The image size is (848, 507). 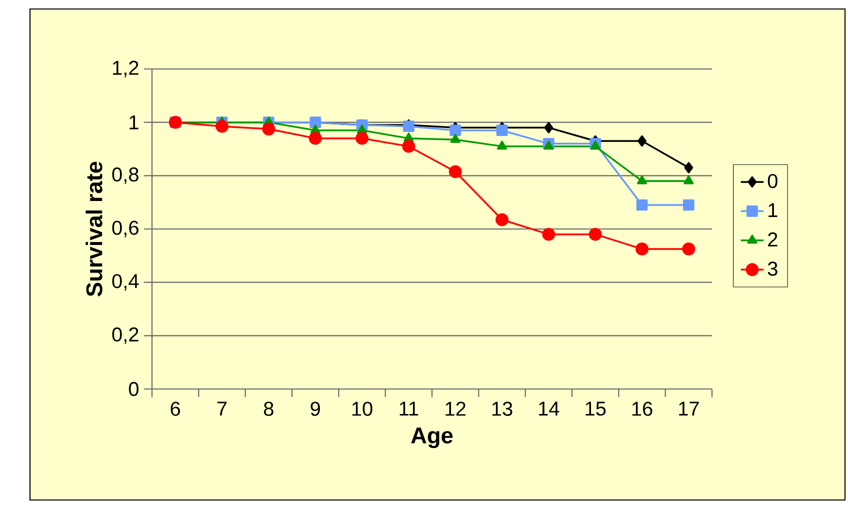 What do you see at coordinates (125, 282) in the screenshot?
I see `y-tick-label: 0,4` at bounding box center [125, 282].